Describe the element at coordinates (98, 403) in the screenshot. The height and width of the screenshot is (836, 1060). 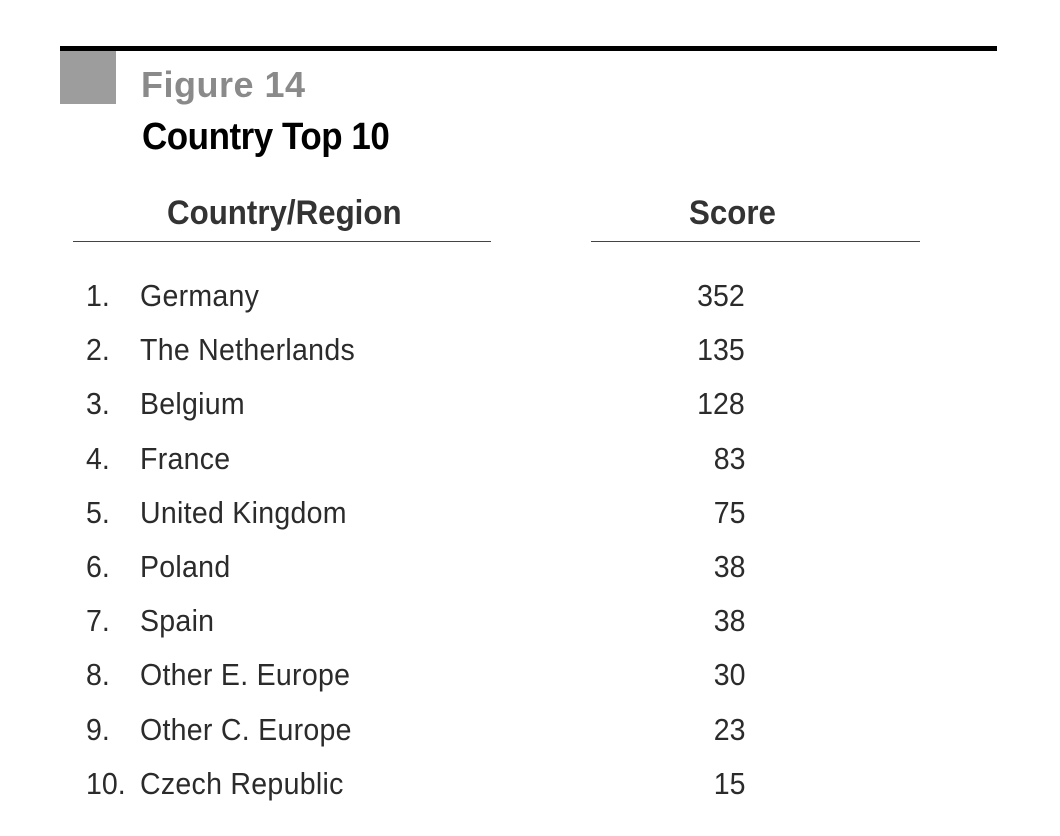
I see `rank-number: 3.` at that location.